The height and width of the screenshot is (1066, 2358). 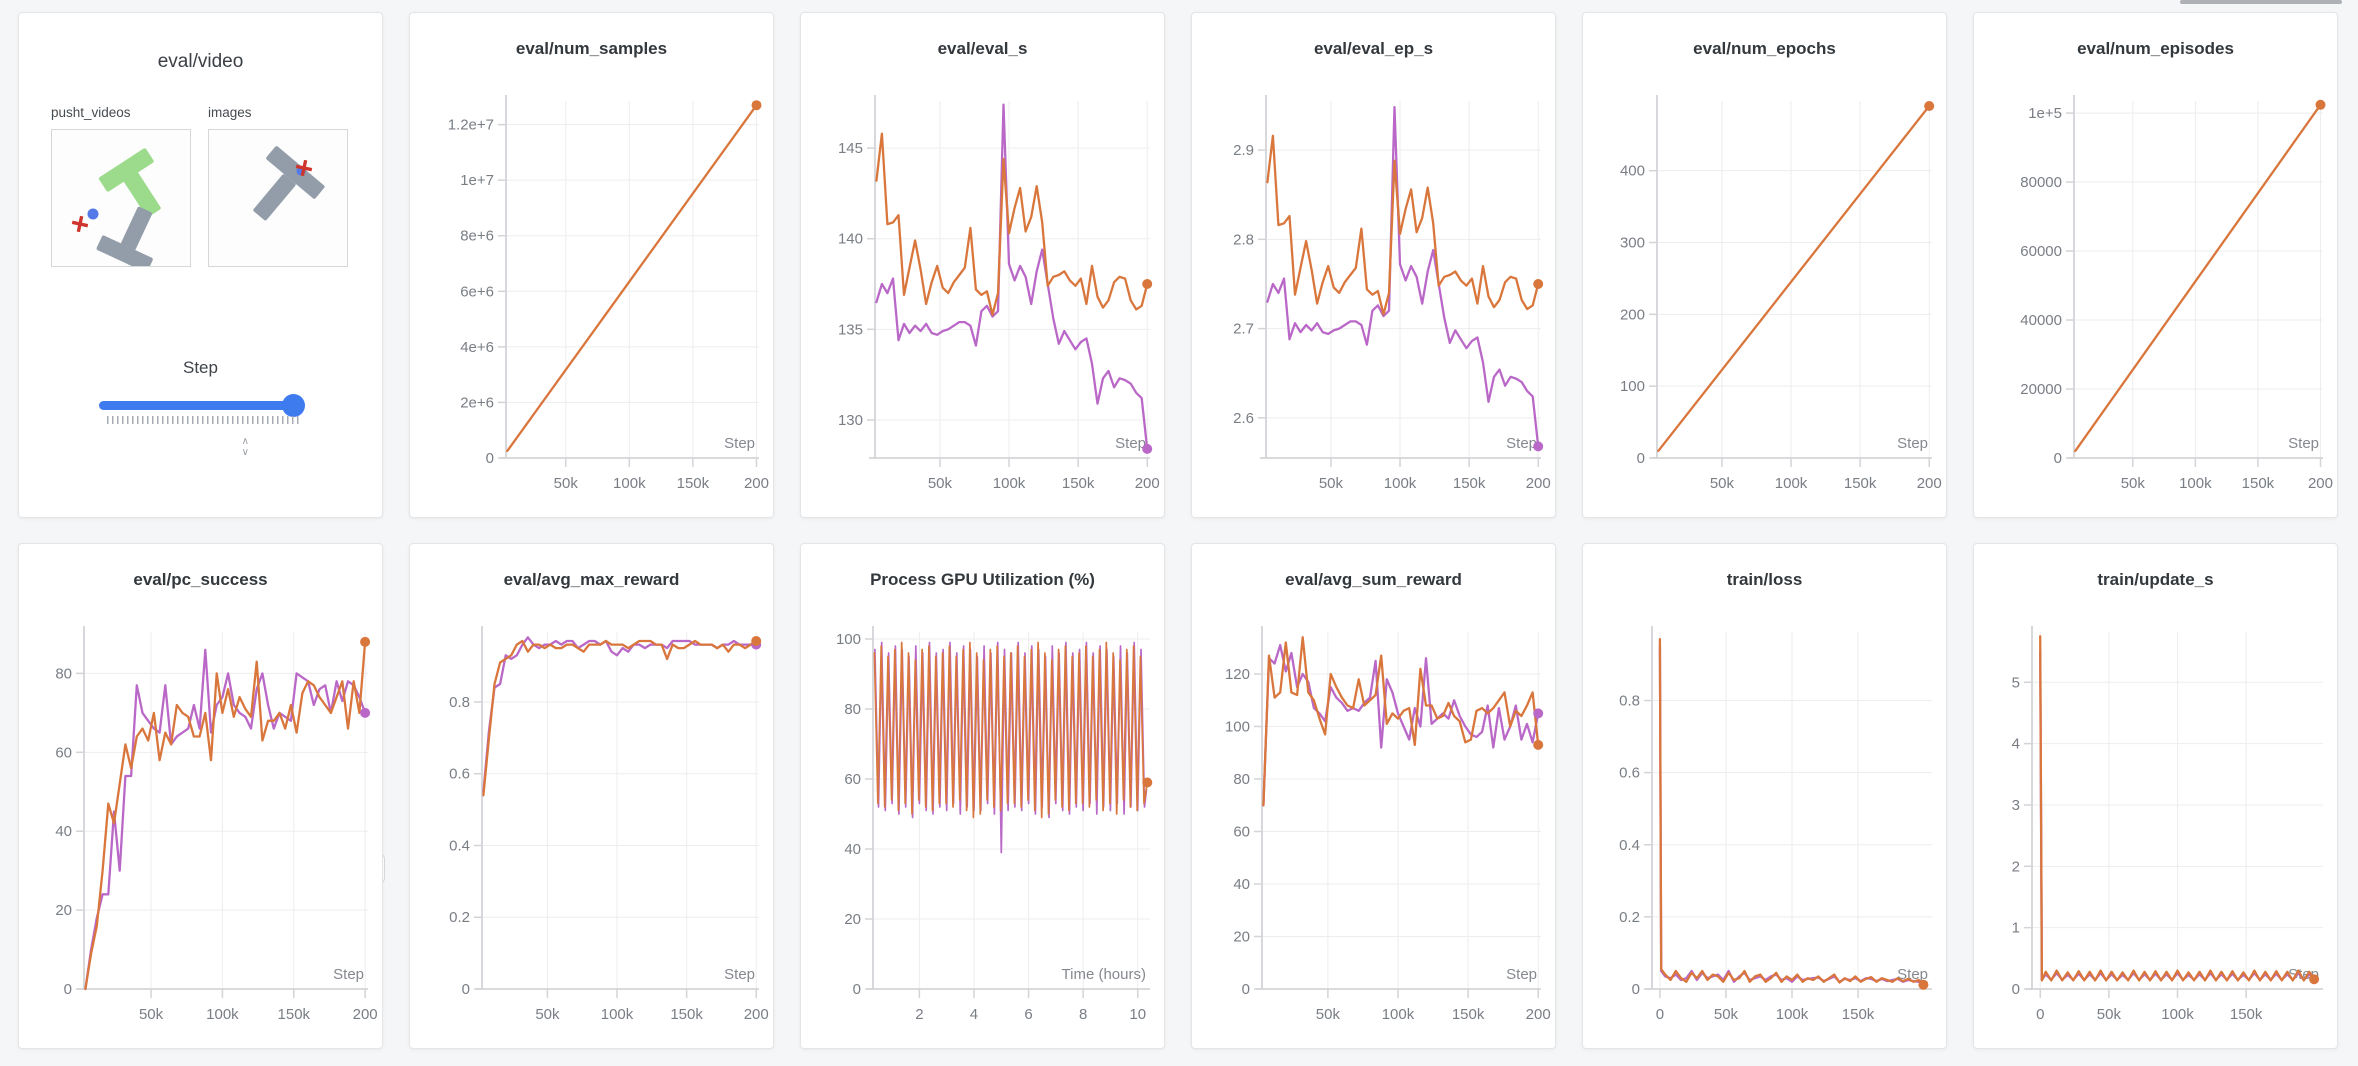 I want to click on video-thumbnail-images, so click(x=278, y=198).